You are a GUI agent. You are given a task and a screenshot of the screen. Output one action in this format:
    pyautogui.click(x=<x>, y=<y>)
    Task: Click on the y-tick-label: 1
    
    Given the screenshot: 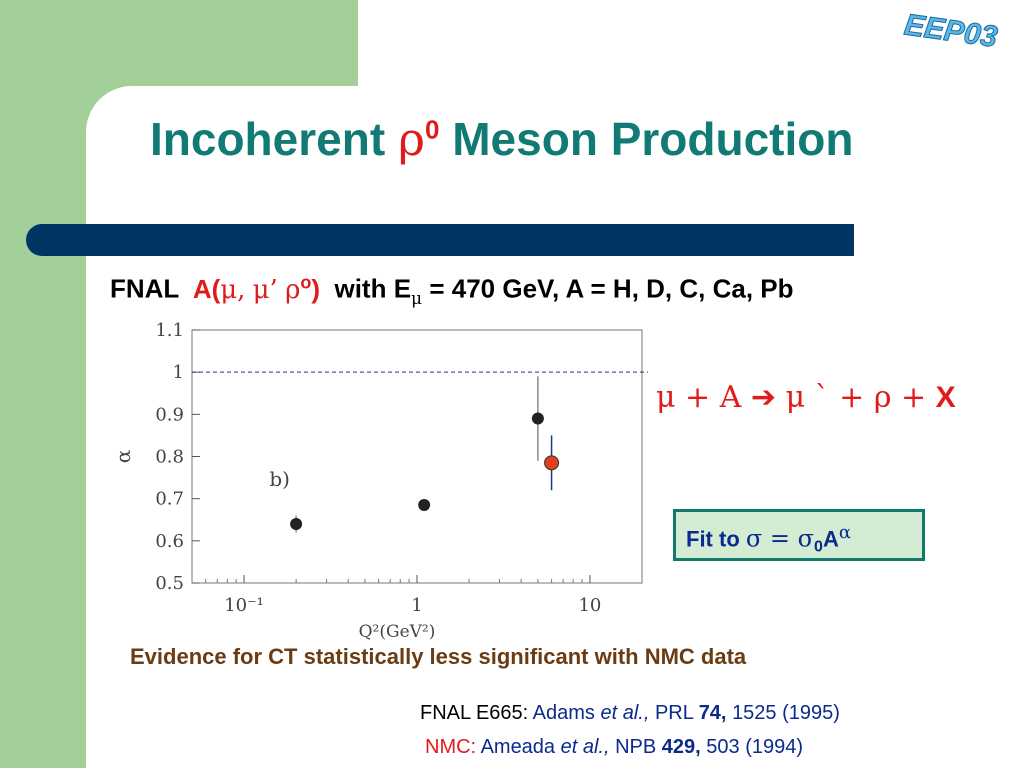 What is the action you would take?
    pyautogui.click(x=178, y=372)
    